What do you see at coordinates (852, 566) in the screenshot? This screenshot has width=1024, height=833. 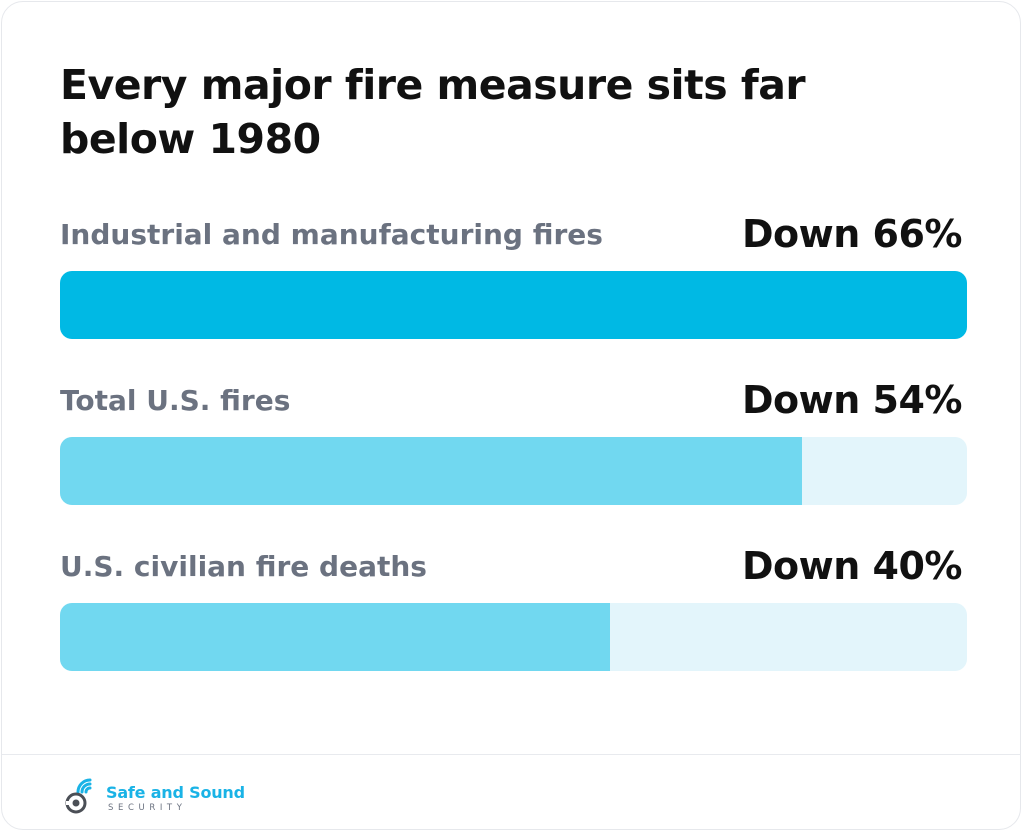 I see `bar-value-label: Down 40%` at bounding box center [852, 566].